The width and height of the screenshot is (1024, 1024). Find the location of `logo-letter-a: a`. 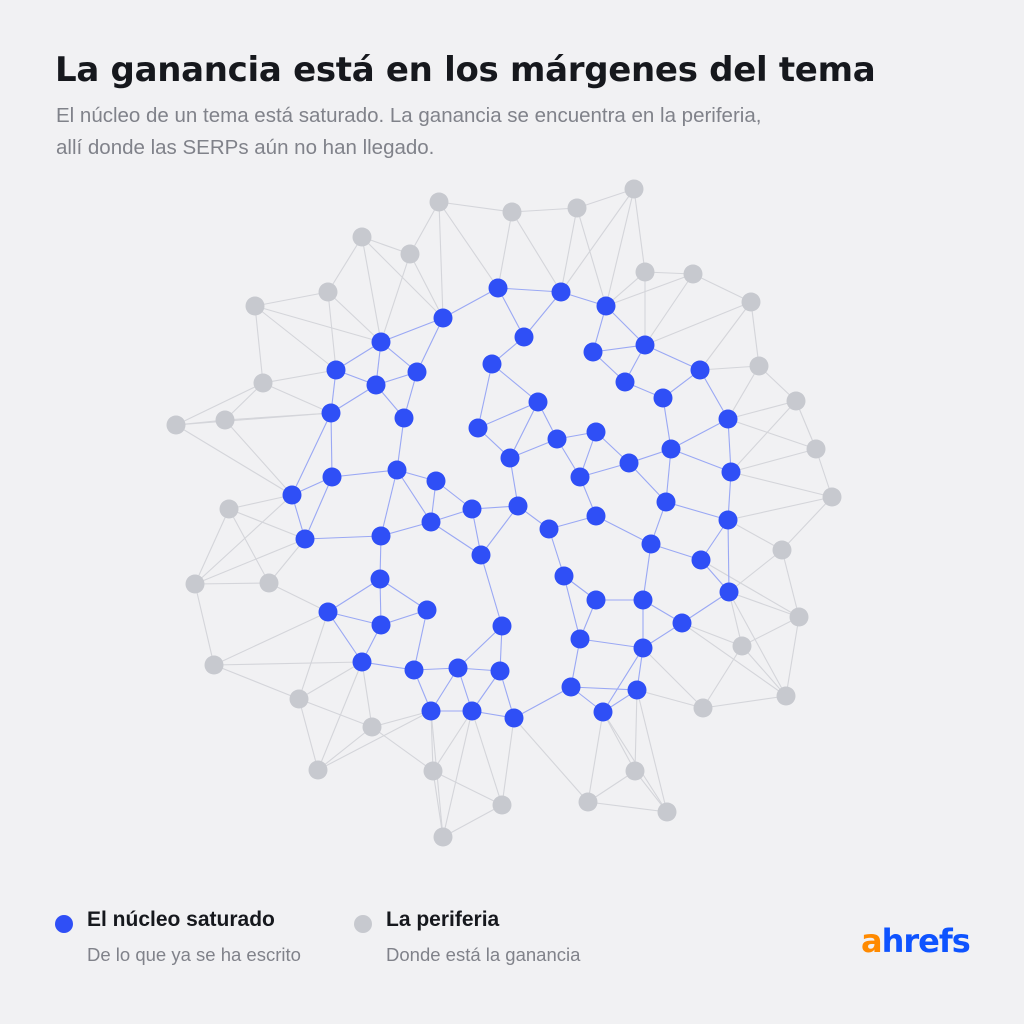

logo-letter-a: a is located at coordinates (872, 941).